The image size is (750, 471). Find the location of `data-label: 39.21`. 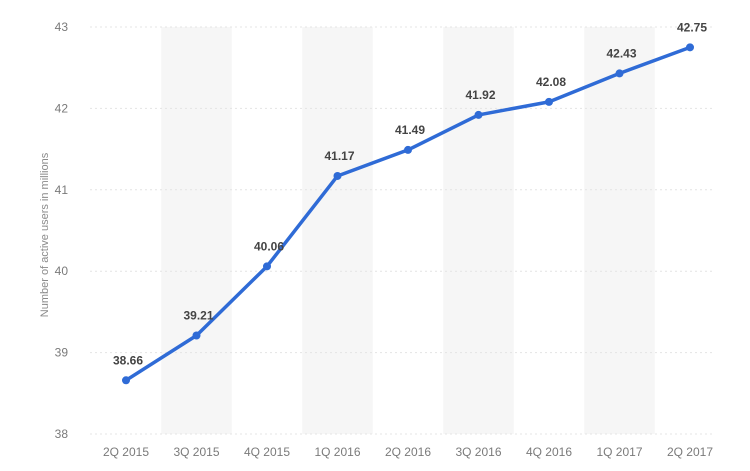

data-label: 39.21 is located at coordinates (198, 316).